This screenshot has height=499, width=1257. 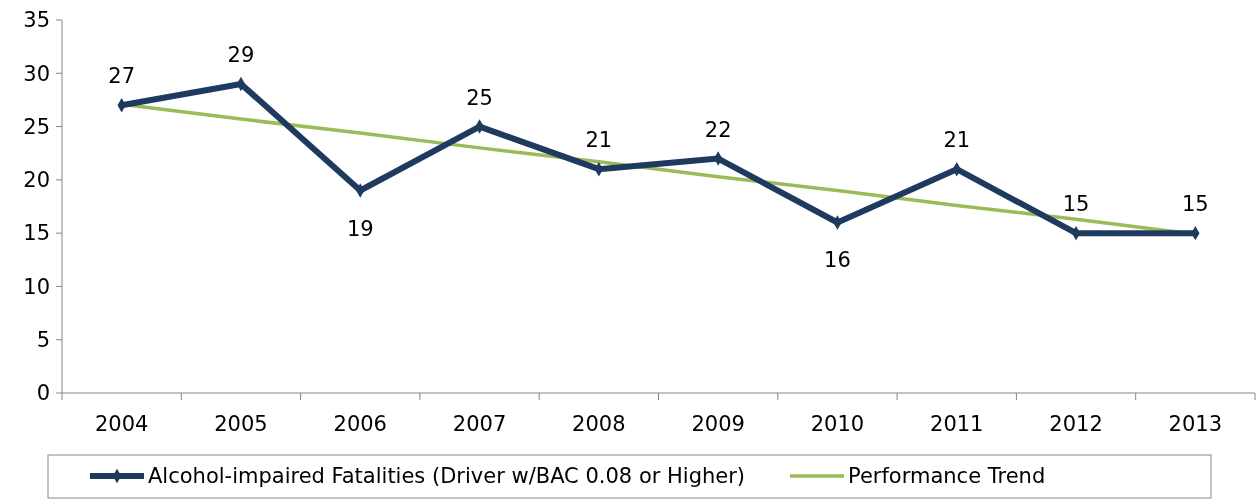 What do you see at coordinates (1076, 424) in the screenshot?
I see `x-tick-label: 2012` at bounding box center [1076, 424].